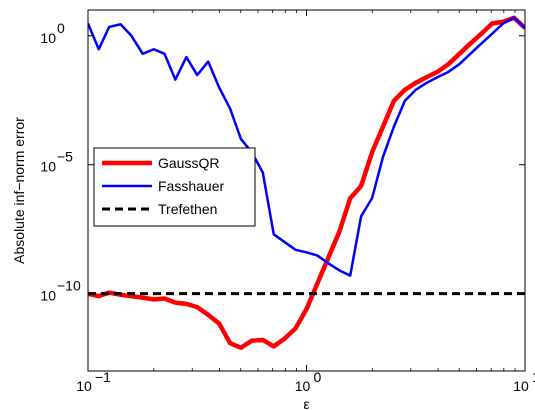 This screenshot has height=410, width=535. I want to click on x-tick-exponent: 1, so click(533, 377).